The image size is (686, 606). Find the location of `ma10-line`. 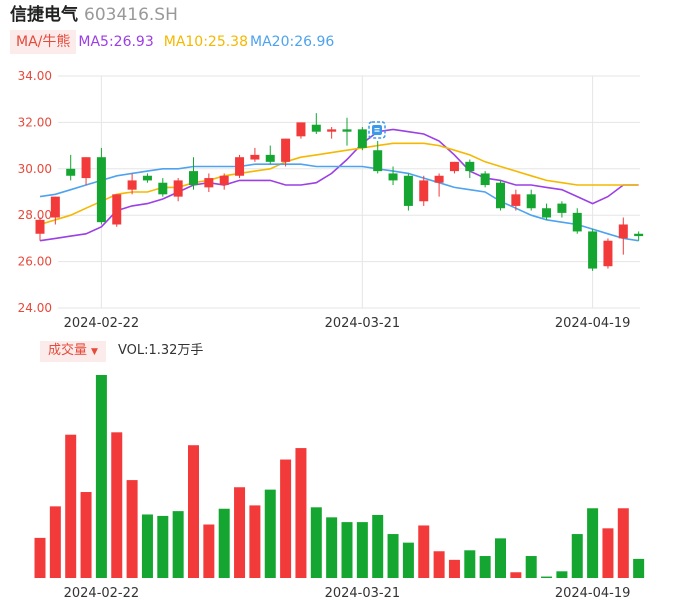

ma10-line is located at coordinates (339, 184).